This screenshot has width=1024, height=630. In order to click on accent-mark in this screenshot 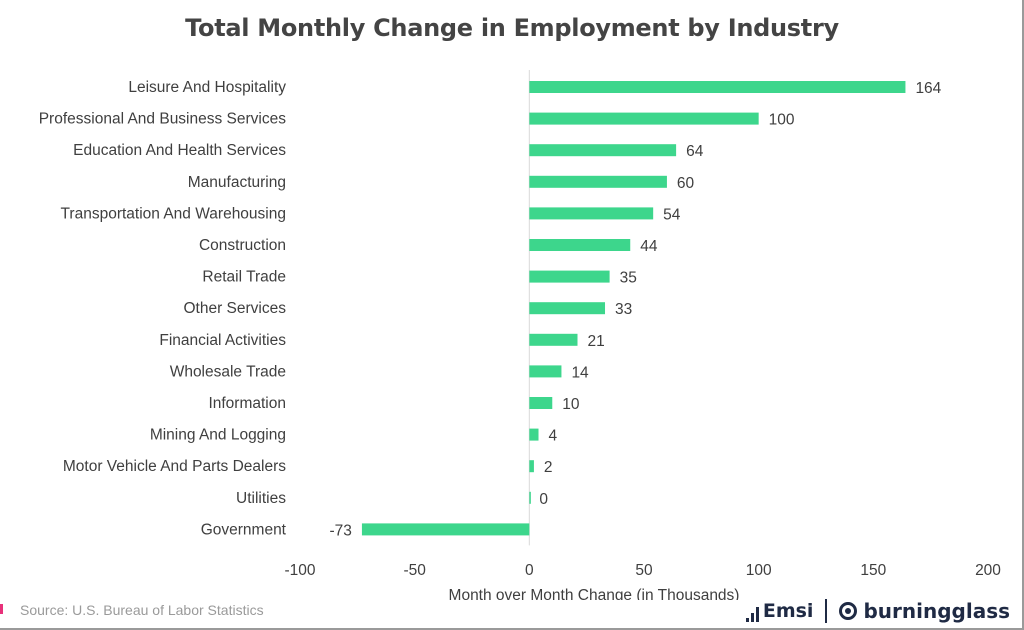, I will do `click(1, 609)`.